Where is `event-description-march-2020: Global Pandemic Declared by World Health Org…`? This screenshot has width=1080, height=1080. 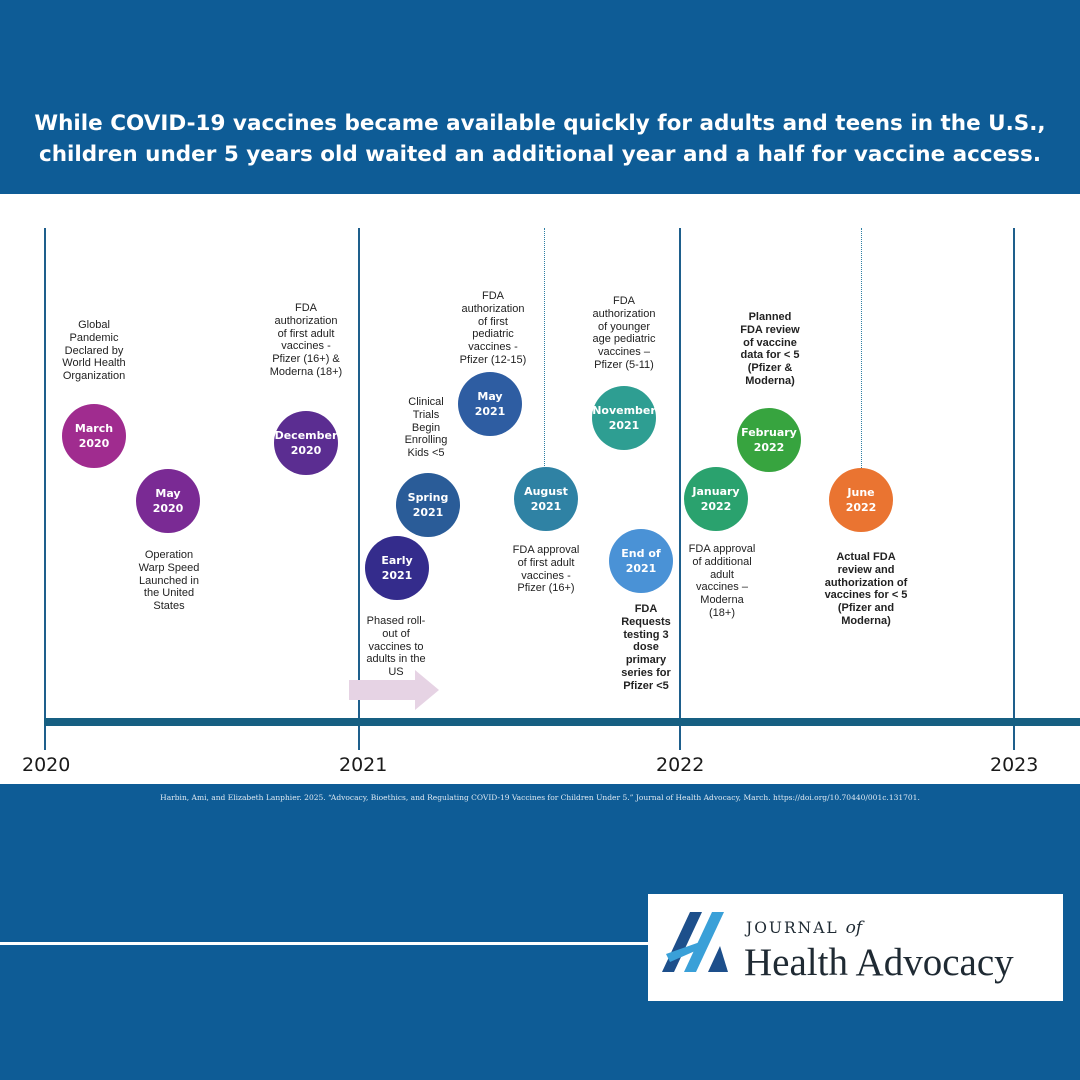
event-description-march-2020: Global Pandemic Declared by World Health Org… is located at coordinates (94, 351).